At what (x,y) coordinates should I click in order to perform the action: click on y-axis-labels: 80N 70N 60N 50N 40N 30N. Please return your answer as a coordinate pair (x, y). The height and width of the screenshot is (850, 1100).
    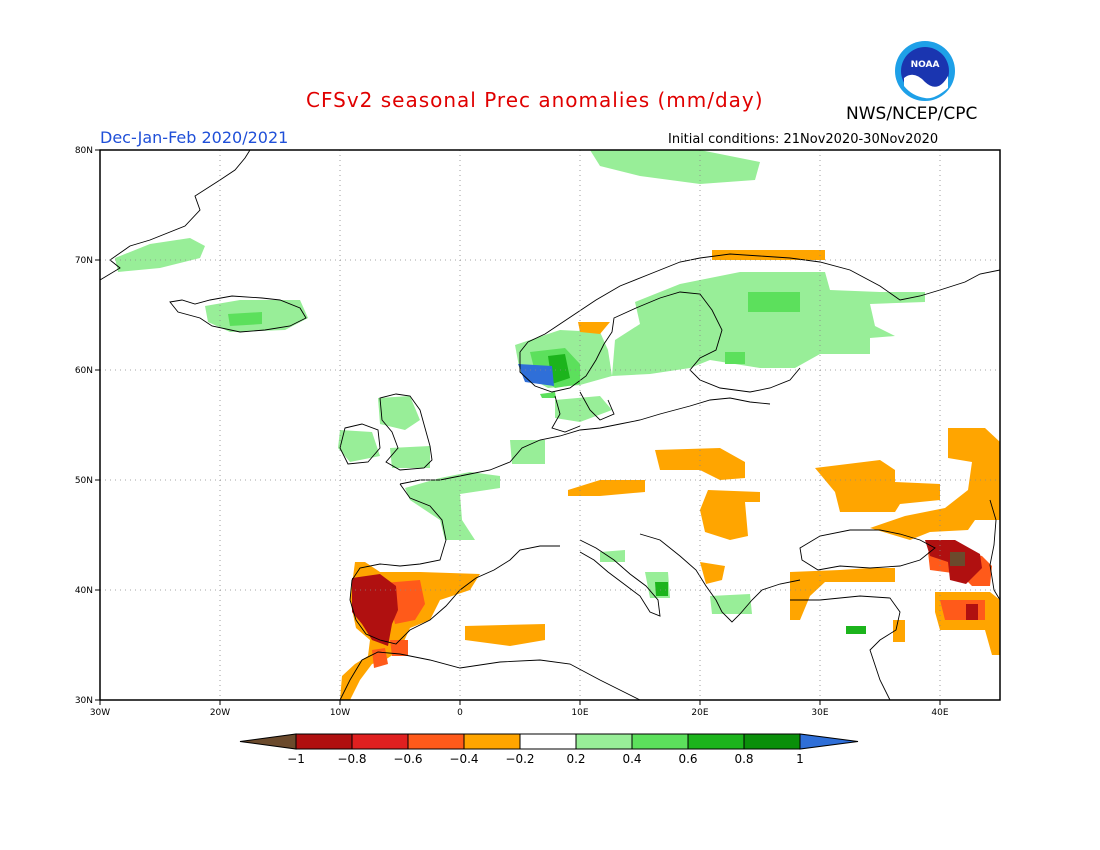
    Looking at the image, I should click on (84, 426).